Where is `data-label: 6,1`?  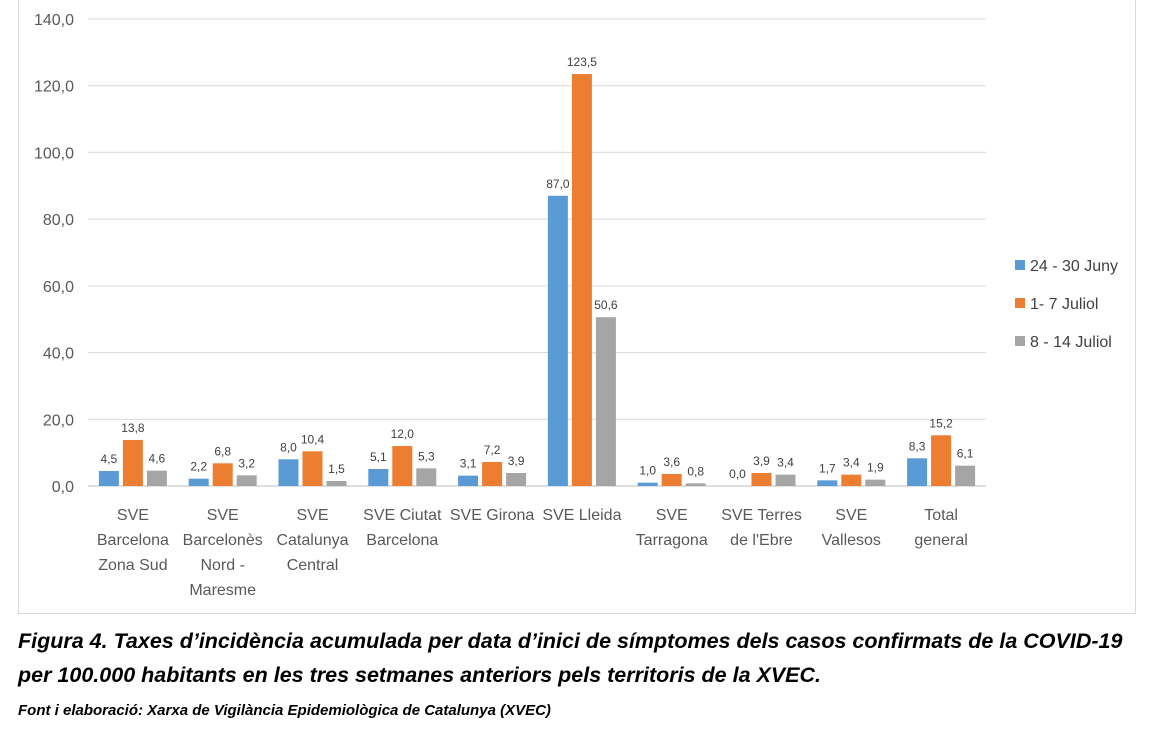
data-label: 6,1 is located at coordinates (965, 454).